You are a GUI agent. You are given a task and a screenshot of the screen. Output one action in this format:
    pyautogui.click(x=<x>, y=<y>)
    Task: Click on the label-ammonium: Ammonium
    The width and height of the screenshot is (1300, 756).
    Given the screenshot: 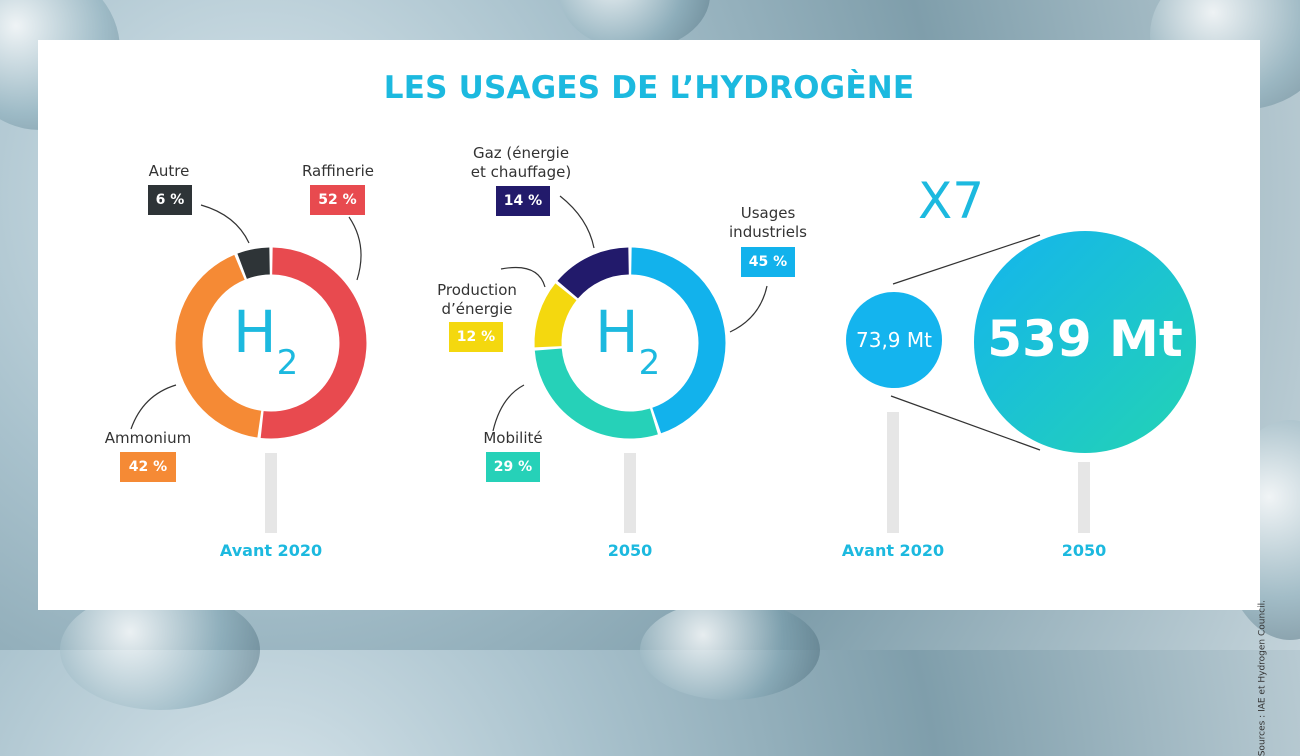 What is the action you would take?
    pyautogui.click(x=148, y=438)
    